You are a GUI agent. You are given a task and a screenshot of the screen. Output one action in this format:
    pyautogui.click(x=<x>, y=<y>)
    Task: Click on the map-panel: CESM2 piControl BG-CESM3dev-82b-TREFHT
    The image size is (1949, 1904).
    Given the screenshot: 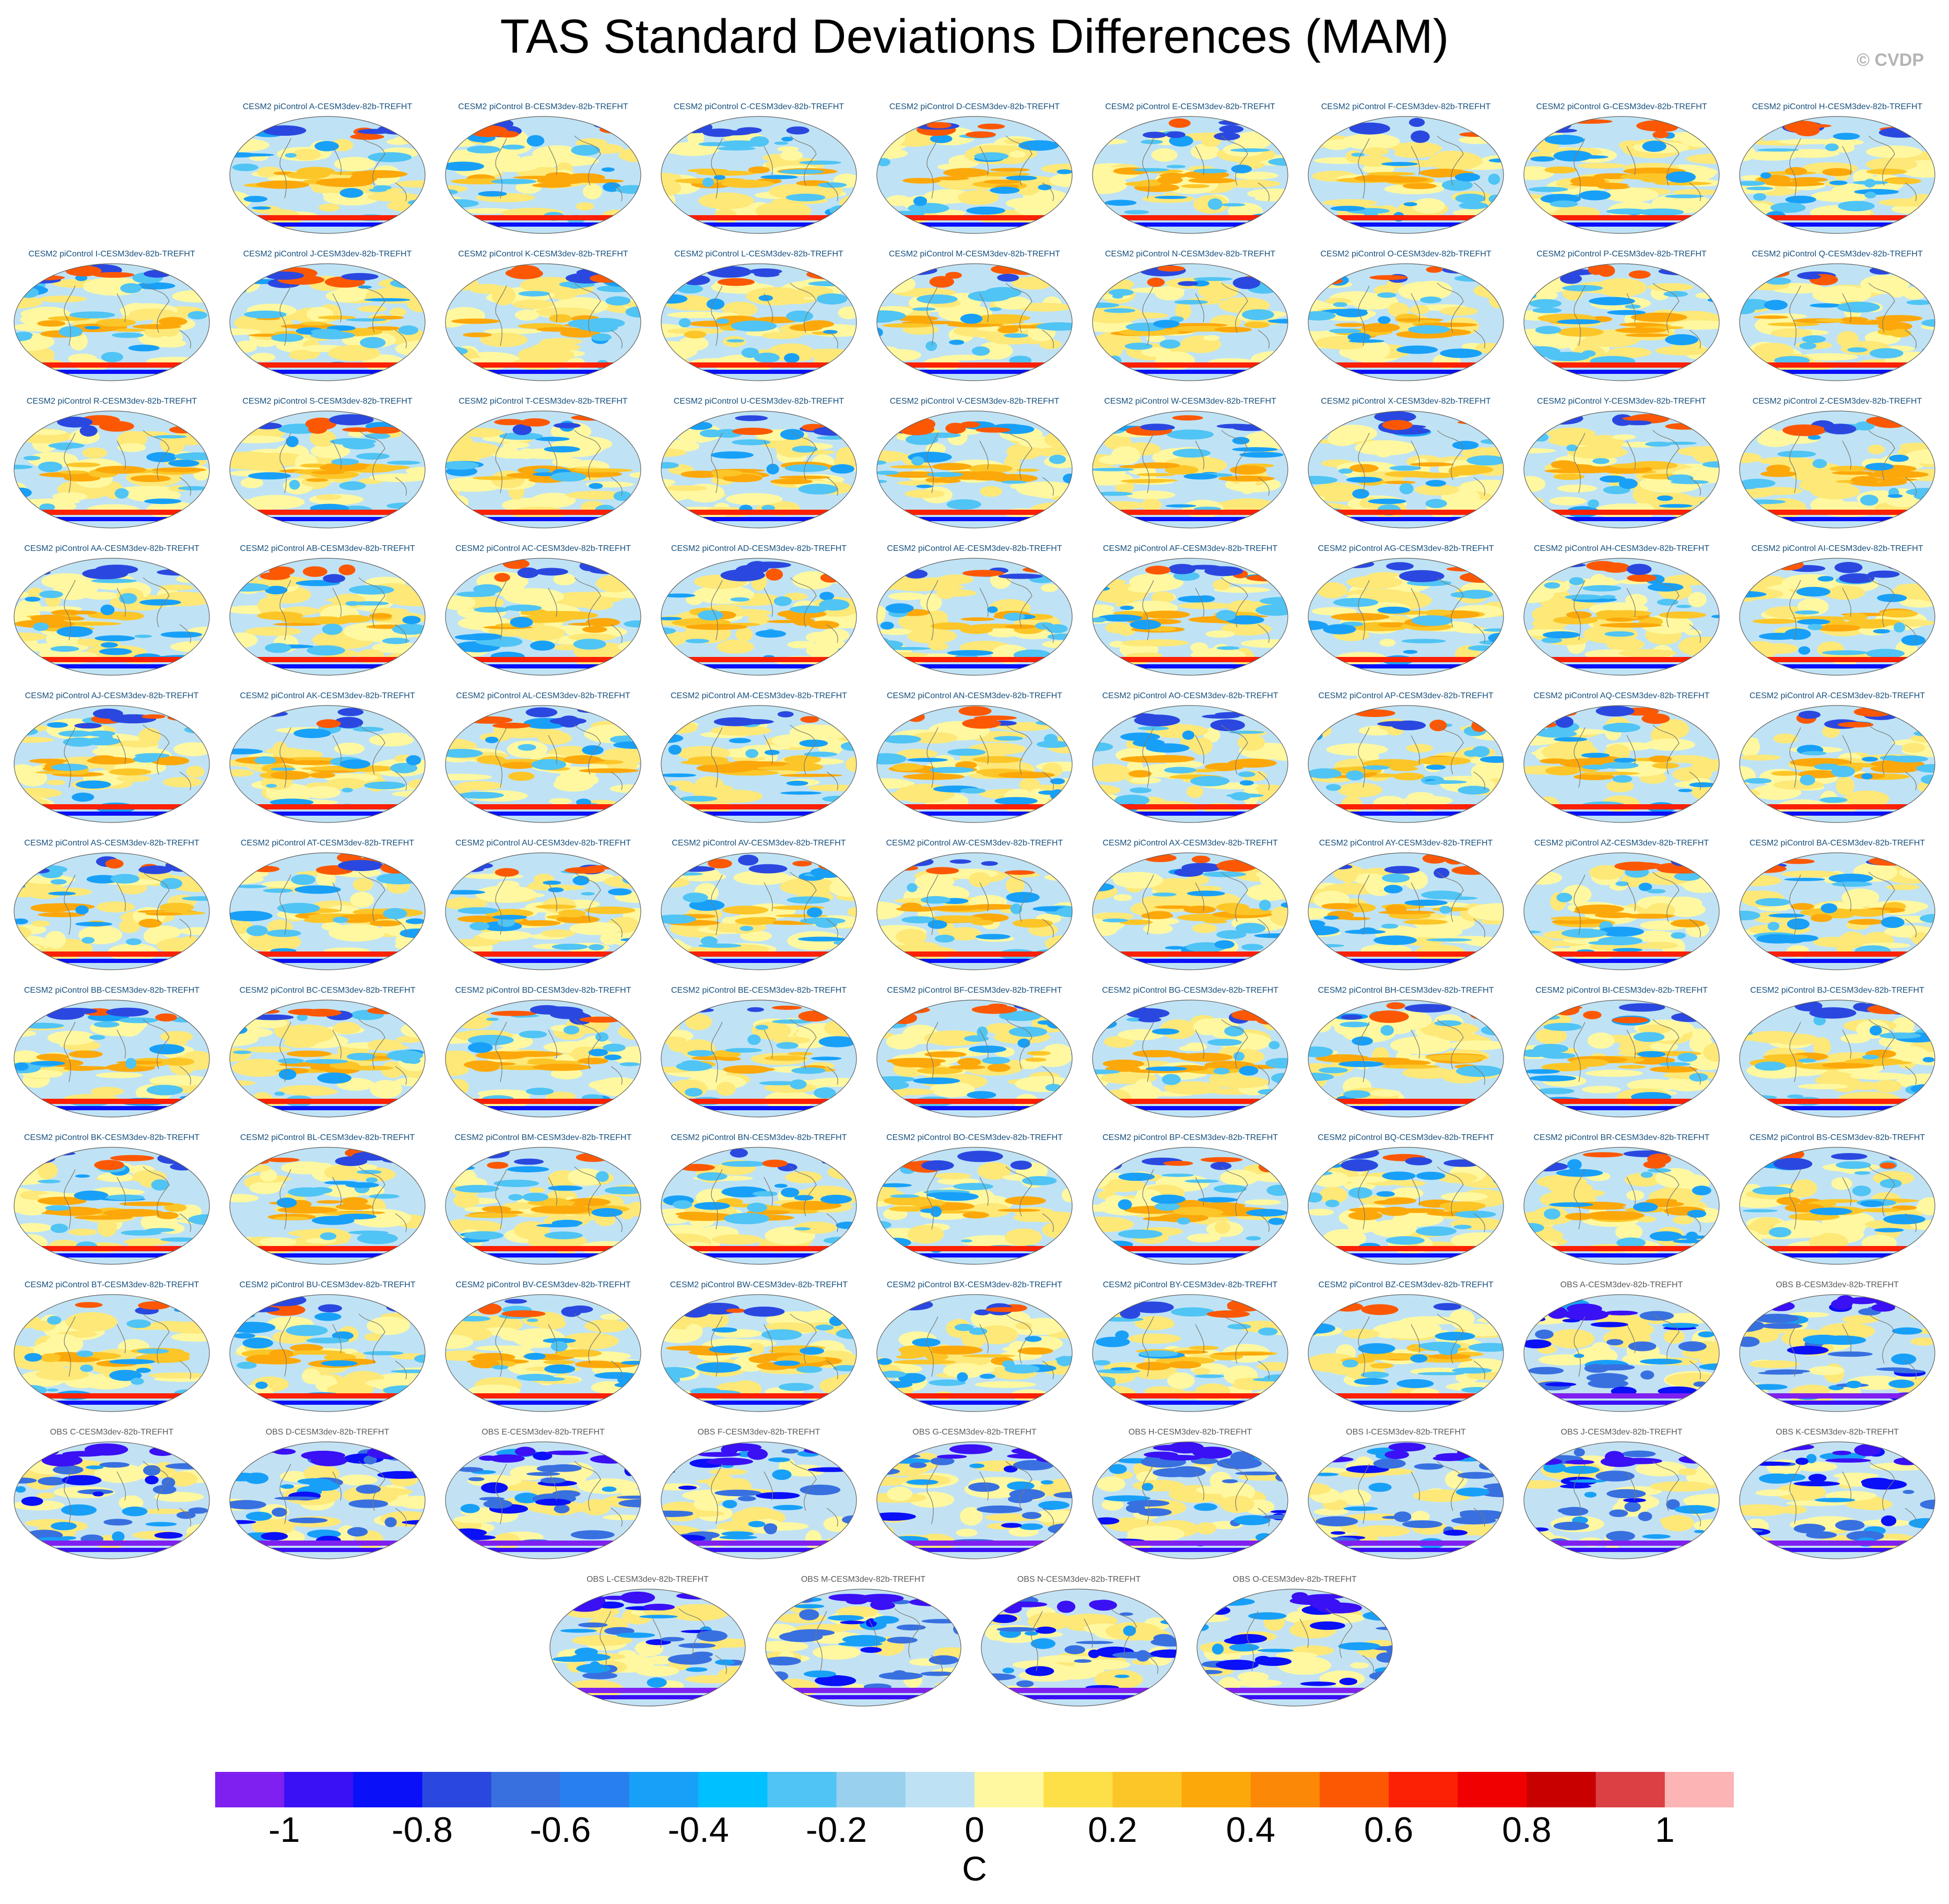 What is the action you would take?
    pyautogui.click(x=1190, y=1053)
    